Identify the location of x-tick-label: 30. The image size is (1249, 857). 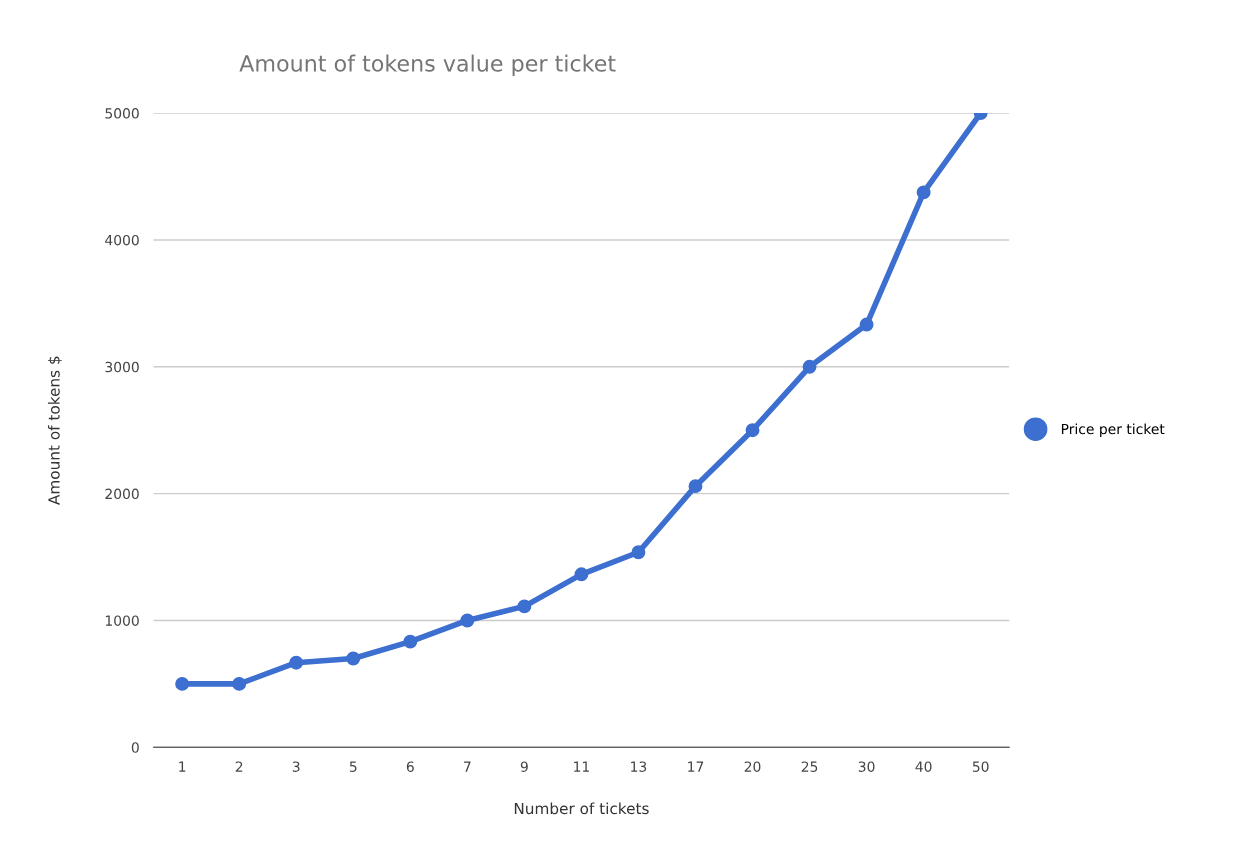
(866, 766).